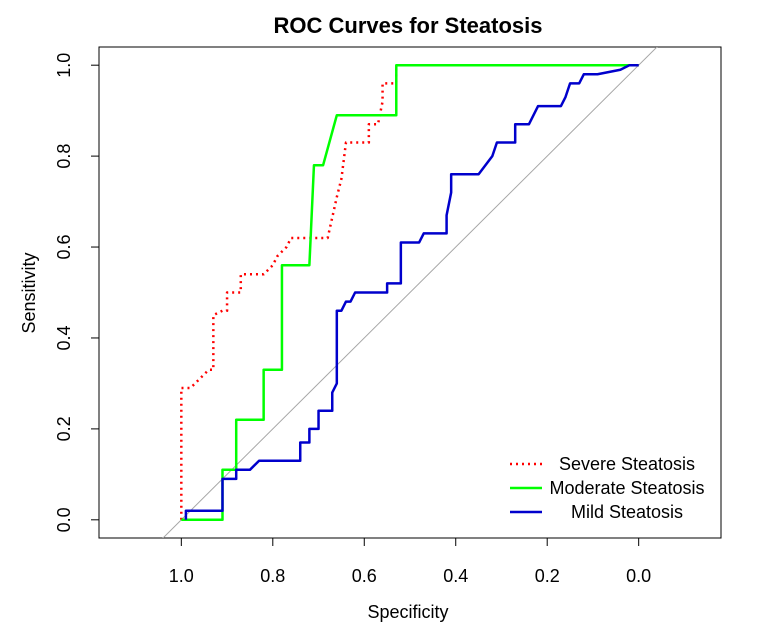  I want to click on y-tick-label: 0.0, so click(64, 519).